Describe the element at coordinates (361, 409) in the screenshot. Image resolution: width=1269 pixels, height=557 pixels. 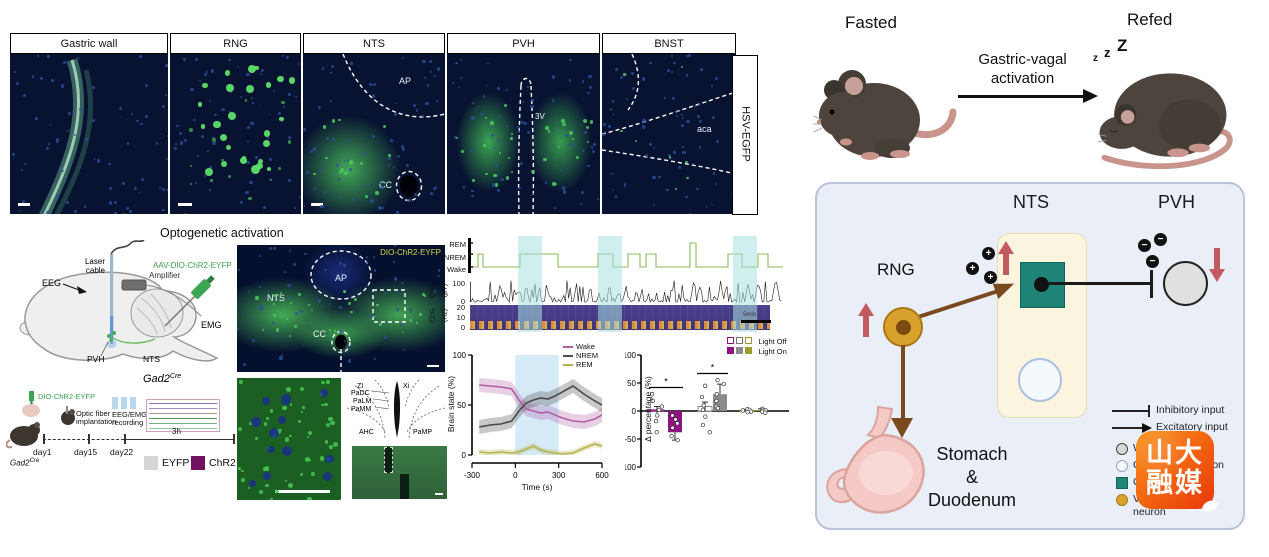
I see `atlas-label-pamm: PaMM` at that location.